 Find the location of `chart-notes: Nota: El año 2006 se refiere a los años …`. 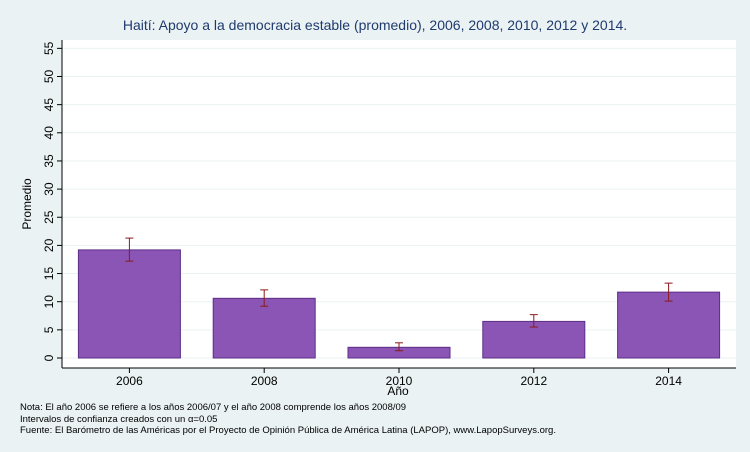

chart-notes: Nota: El año 2006 se refiere a los años … is located at coordinates (288, 419).